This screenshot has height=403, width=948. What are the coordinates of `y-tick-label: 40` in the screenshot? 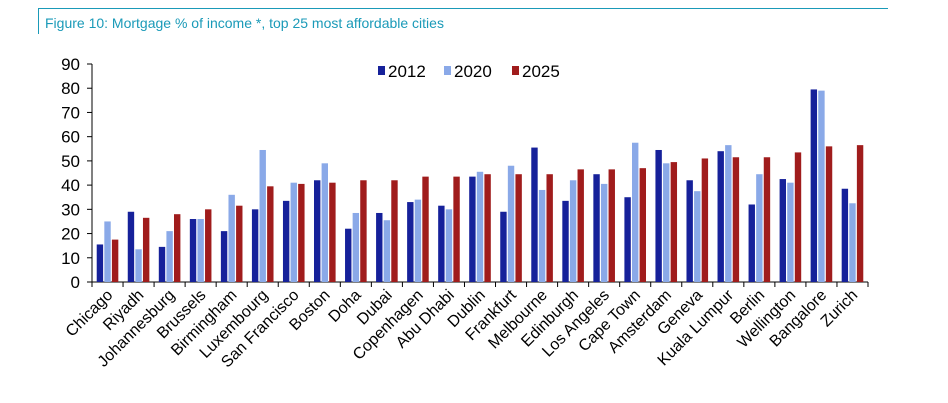 It's located at (70, 185).